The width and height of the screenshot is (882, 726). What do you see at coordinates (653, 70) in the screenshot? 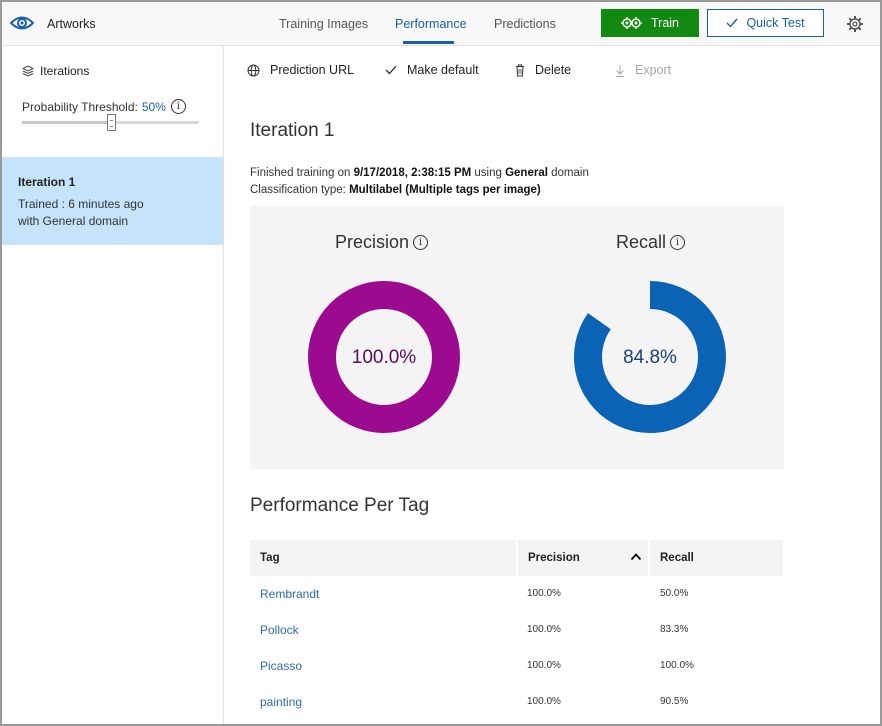
I see `export-label: Export` at bounding box center [653, 70].